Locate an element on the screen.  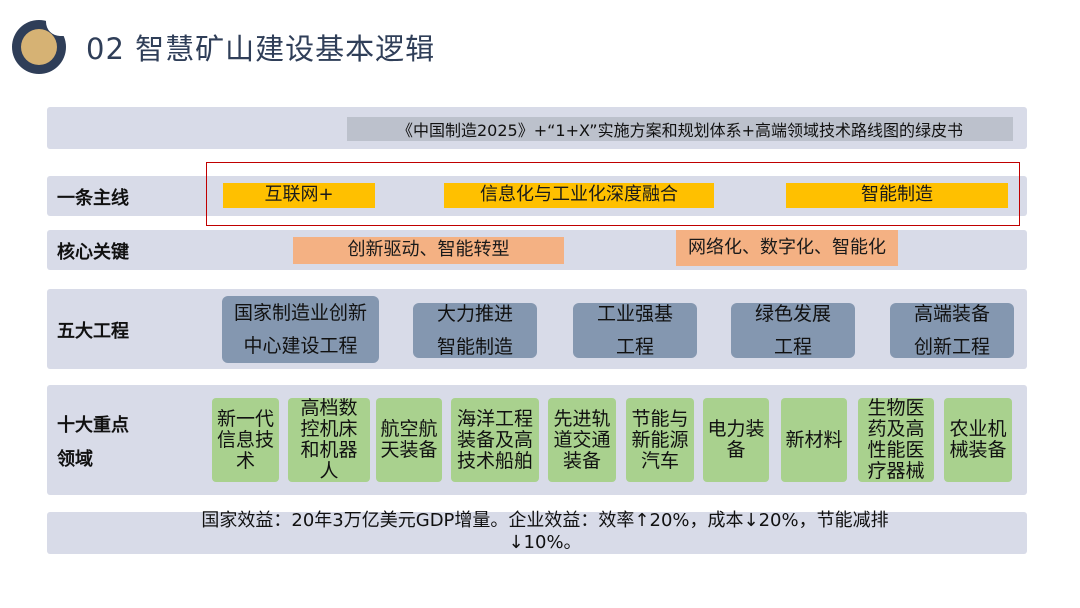
benefit-line: ↓10%。 is located at coordinates (545, 542).